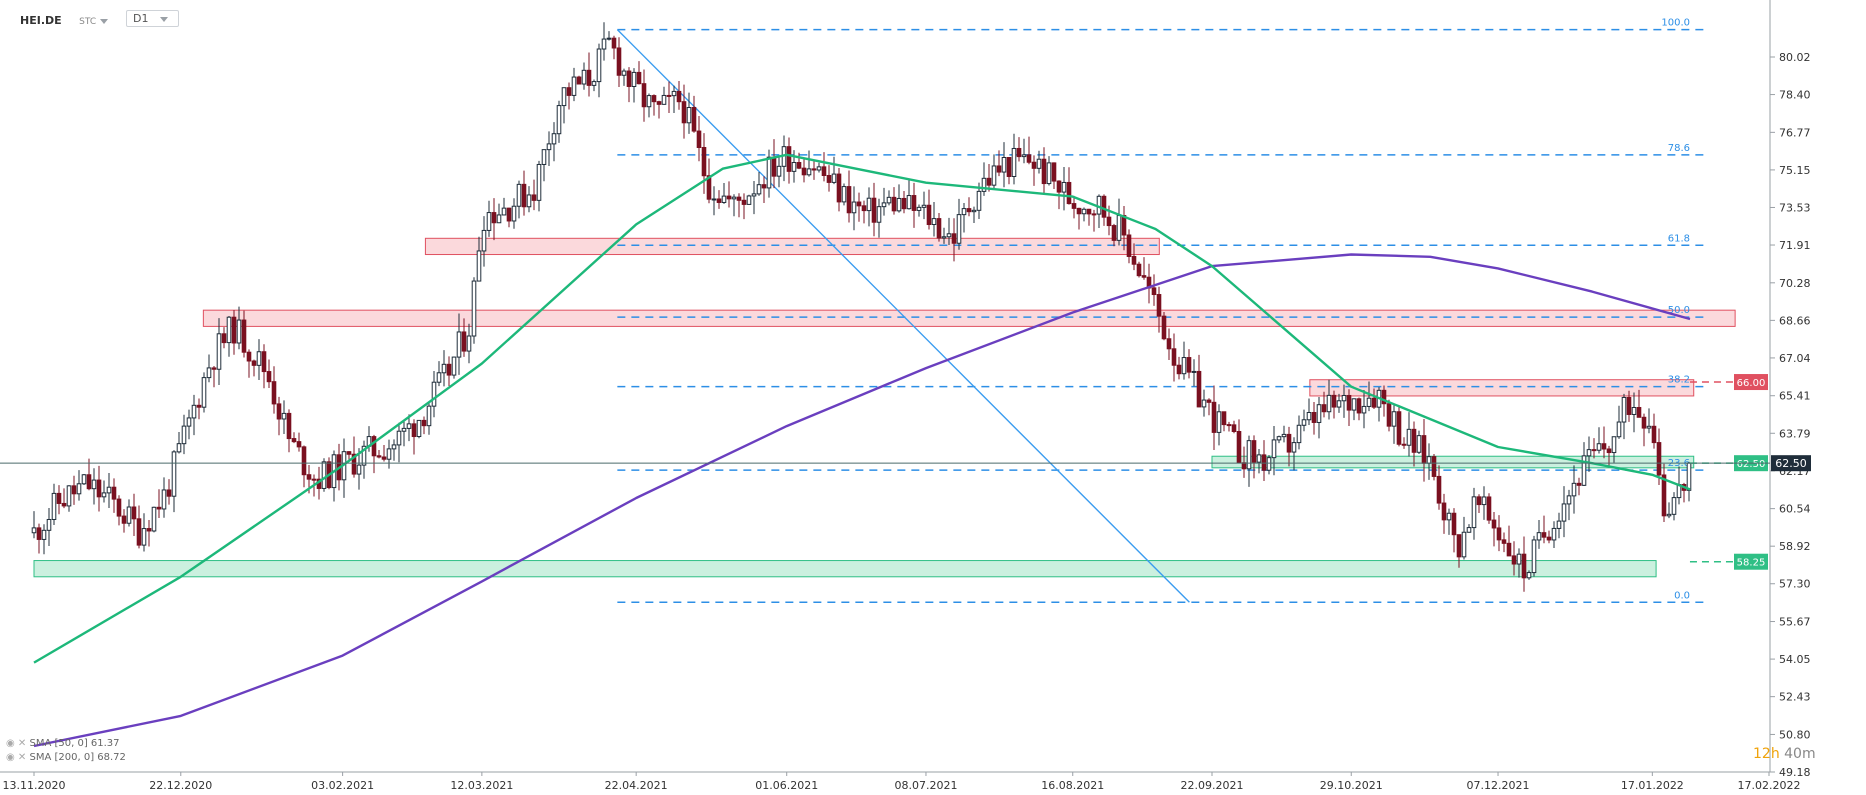 The width and height of the screenshot is (1866, 795). What do you see at coordinates (1682, 595) in the screenshot?
I see `fib-level-label: 0.0` at bounding box center [1682, 595].